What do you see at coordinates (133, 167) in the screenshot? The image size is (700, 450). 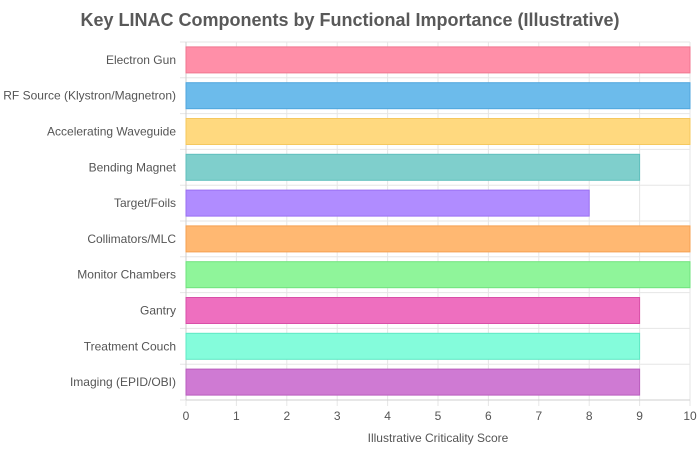 I see `y-category-label: Bending Magnet` at bounding box center [133, 167].